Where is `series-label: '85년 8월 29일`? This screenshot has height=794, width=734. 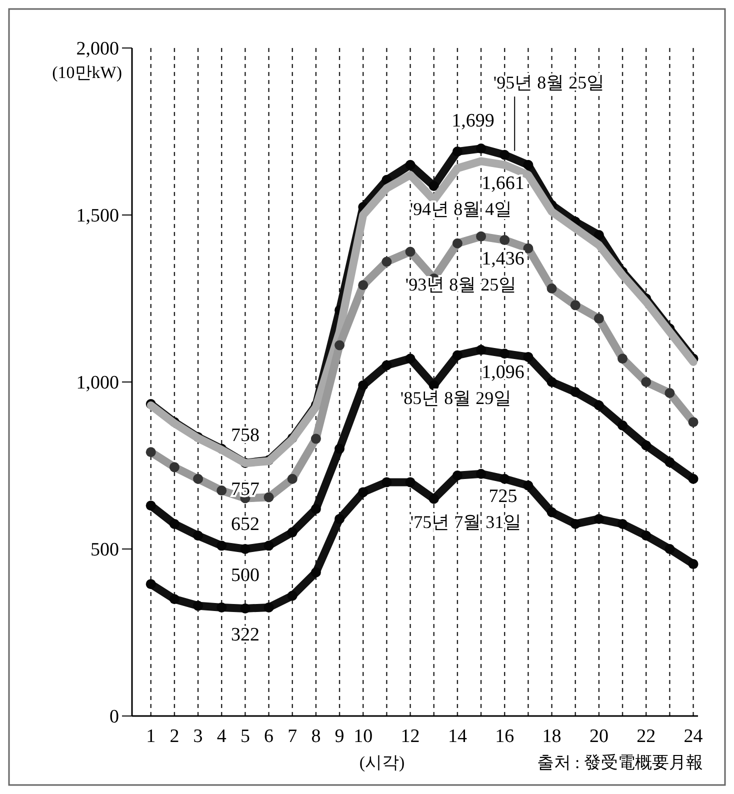 series-label: '85년 8월 29일 is located at coordinates (456, 398).